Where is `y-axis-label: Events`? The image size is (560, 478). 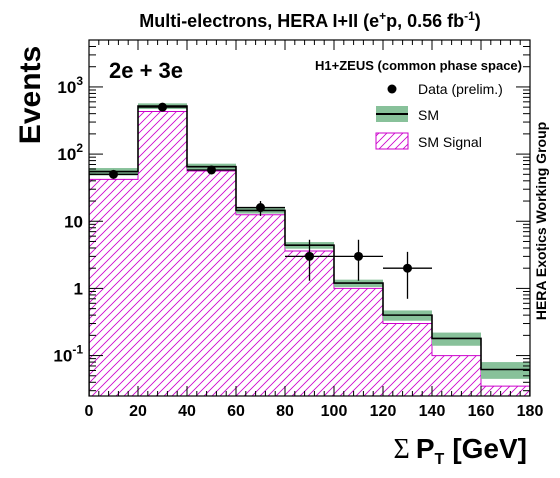 y-axis-label: Events is located at coordinates (30, 95).